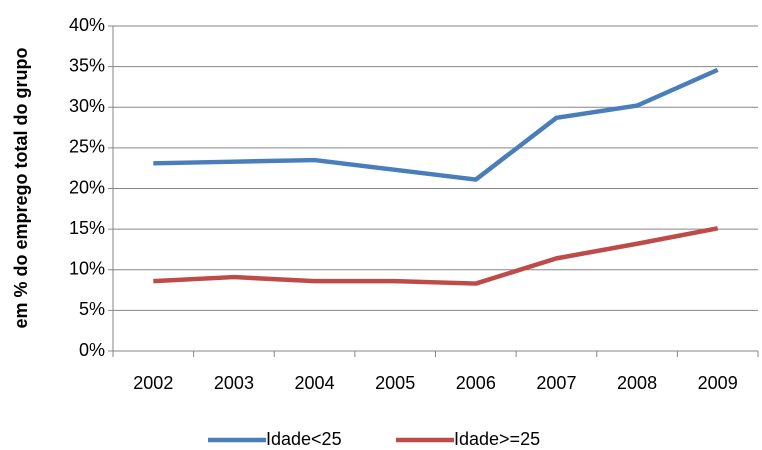 This screenshot has height=450, width=762. What do you see at coordinates (87, 106) in the screenshot?
I see `y-tick-label: 30%` at bounding box center [87, 106].